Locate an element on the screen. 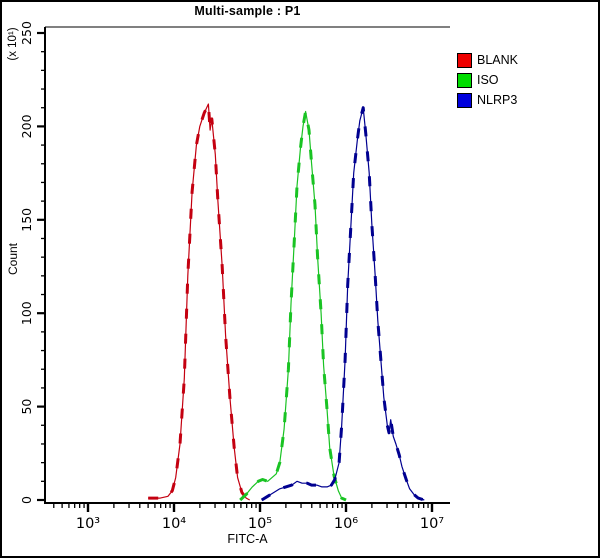  x-axis-tick-label: 10⁶ is located at coordinates (346, 524).